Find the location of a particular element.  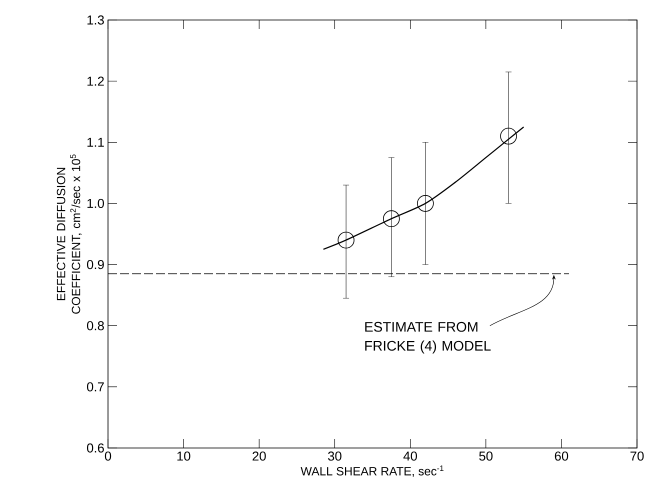

x-tick-label: 0 is located at coordinates (108, 456).